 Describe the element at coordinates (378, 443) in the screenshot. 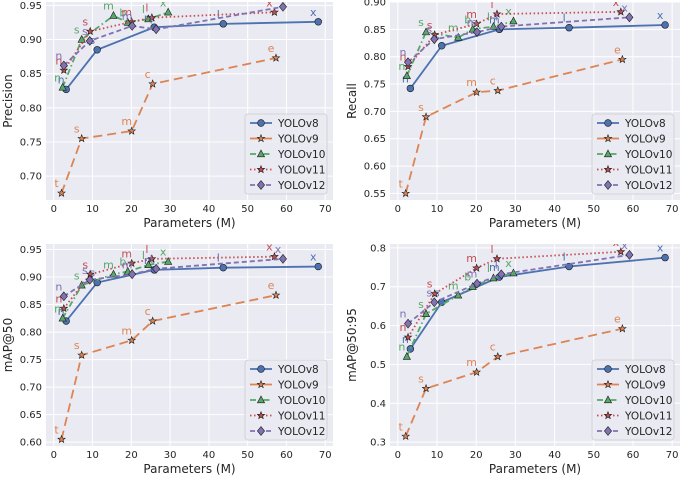

I see `y-tick-label: 0.3` at that location.